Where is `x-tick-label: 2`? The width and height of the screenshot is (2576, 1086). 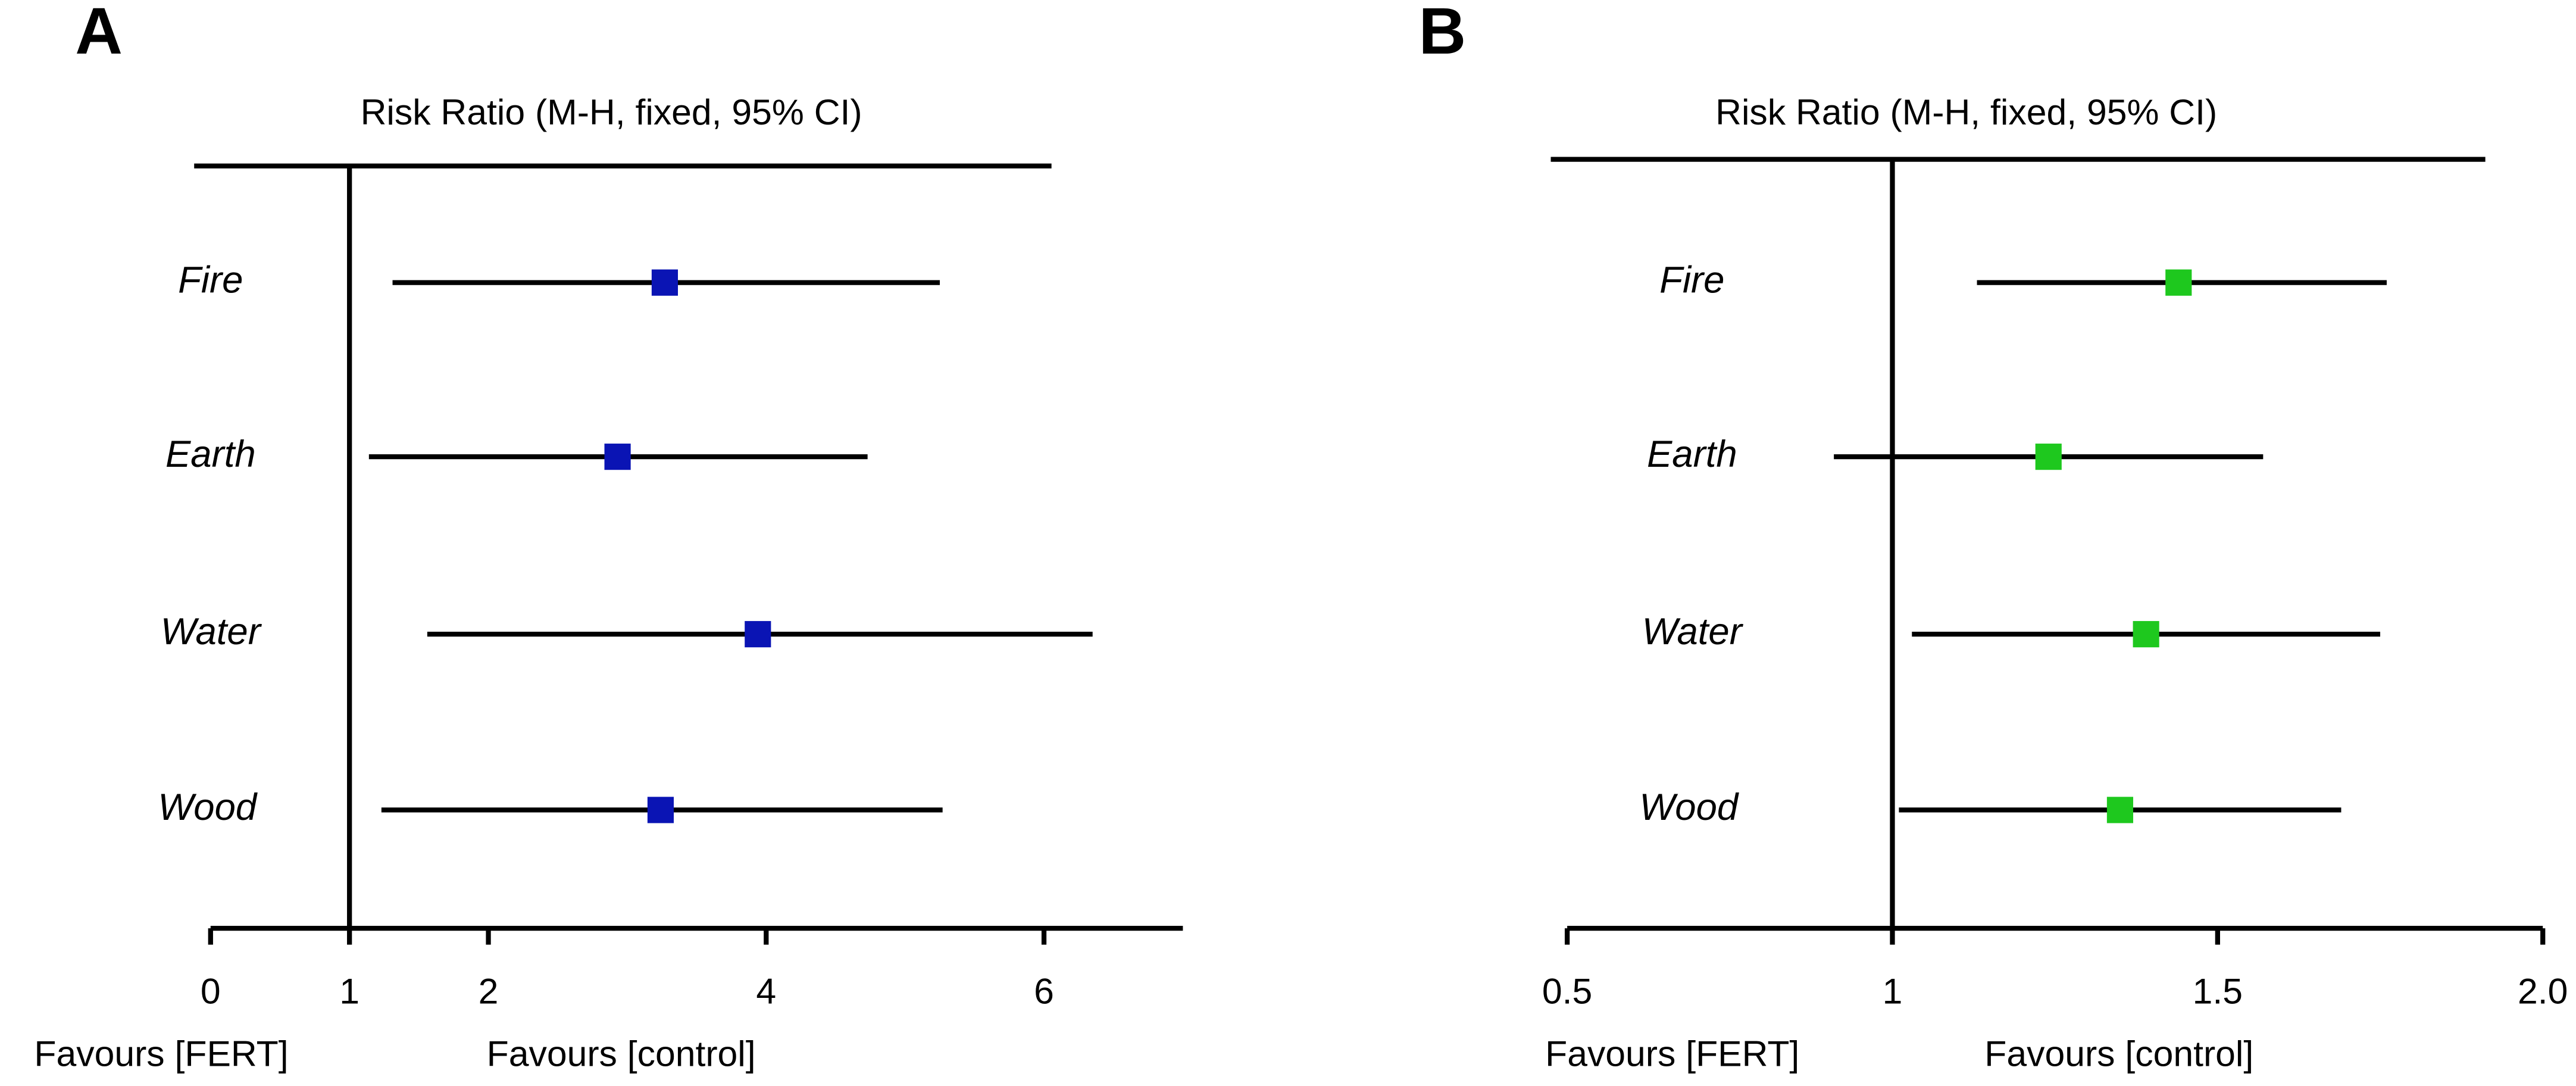 x-tick-label: 2 is located at coordinates (489, 992).